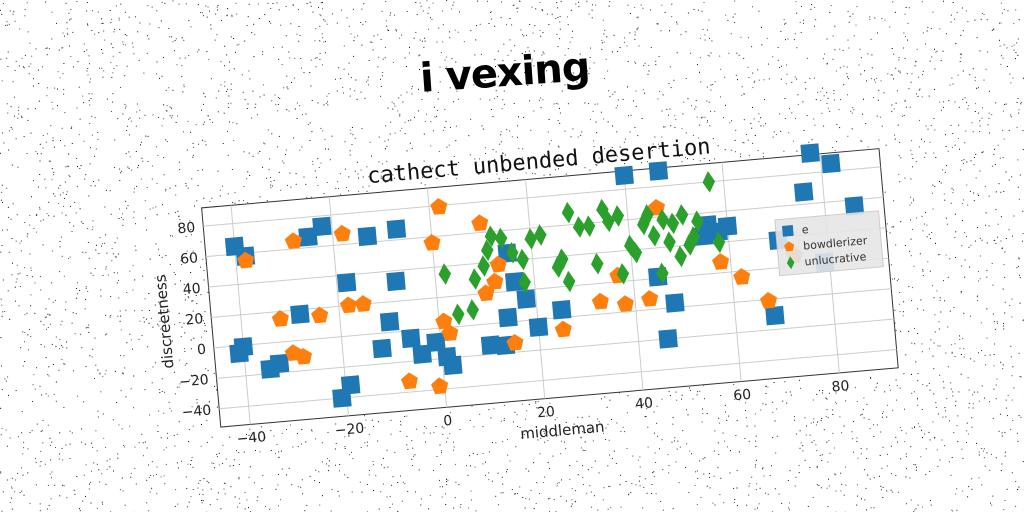 This screenshot has height=512, width=1024. Describe the element at coordinates (742, 395) in the screenshot. I see `x-tick-label: 60` at that location.